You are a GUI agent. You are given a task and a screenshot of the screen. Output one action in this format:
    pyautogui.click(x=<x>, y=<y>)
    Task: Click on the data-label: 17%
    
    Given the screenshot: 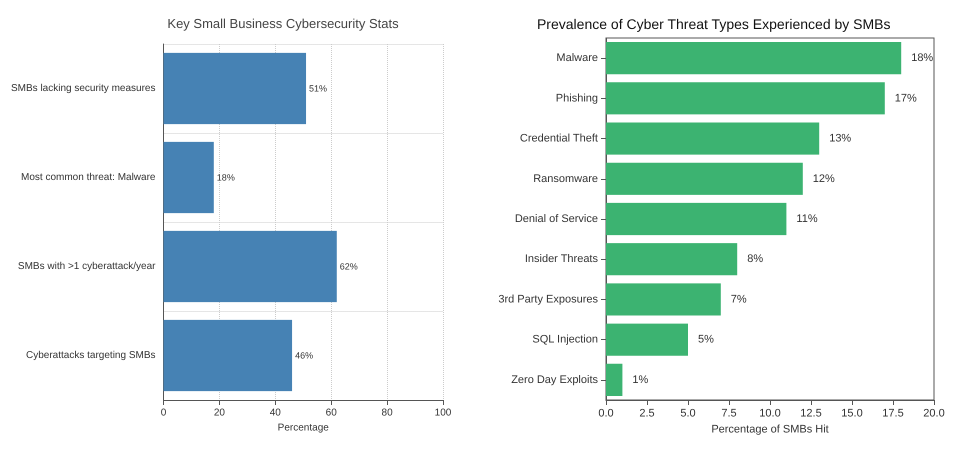 What is the action you would take?
    pyautogui.click(x=906, y=98)
    